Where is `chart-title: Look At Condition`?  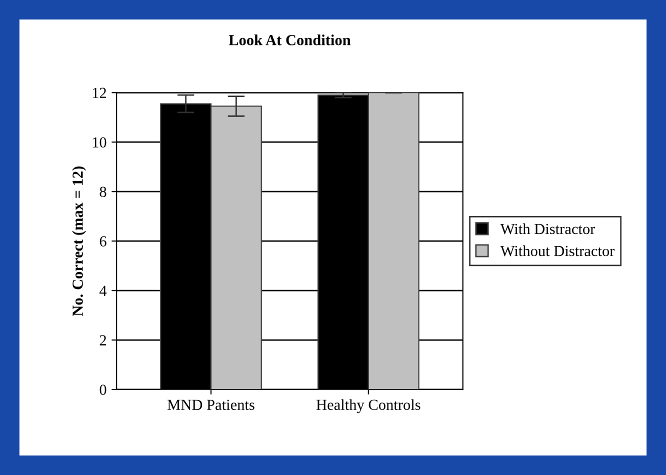 chart-title: Look At Condition is located at coordinates (289, 40).